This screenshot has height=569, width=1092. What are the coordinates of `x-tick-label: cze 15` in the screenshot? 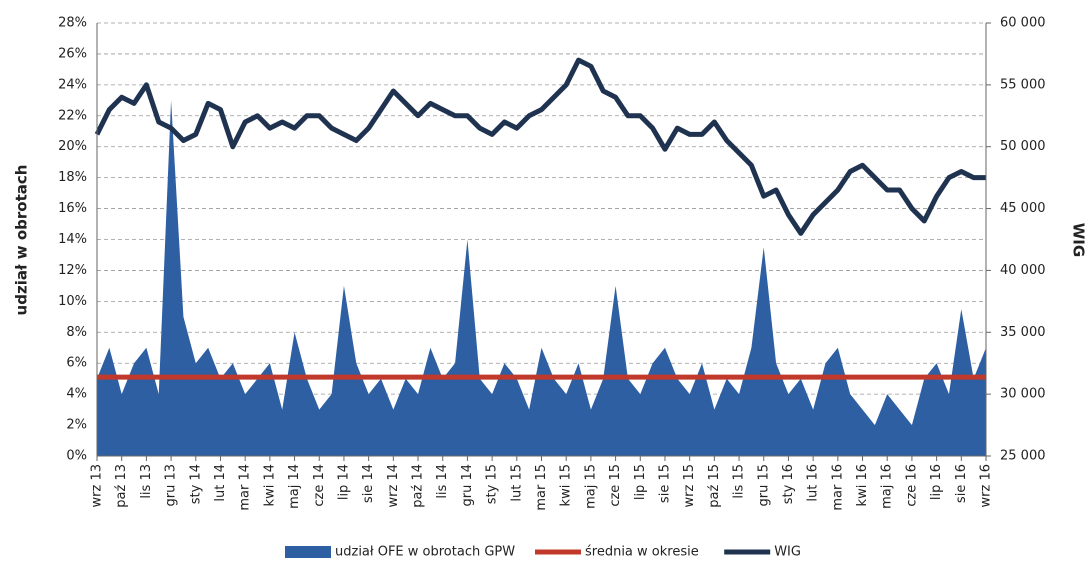 It's located at (615, 485).